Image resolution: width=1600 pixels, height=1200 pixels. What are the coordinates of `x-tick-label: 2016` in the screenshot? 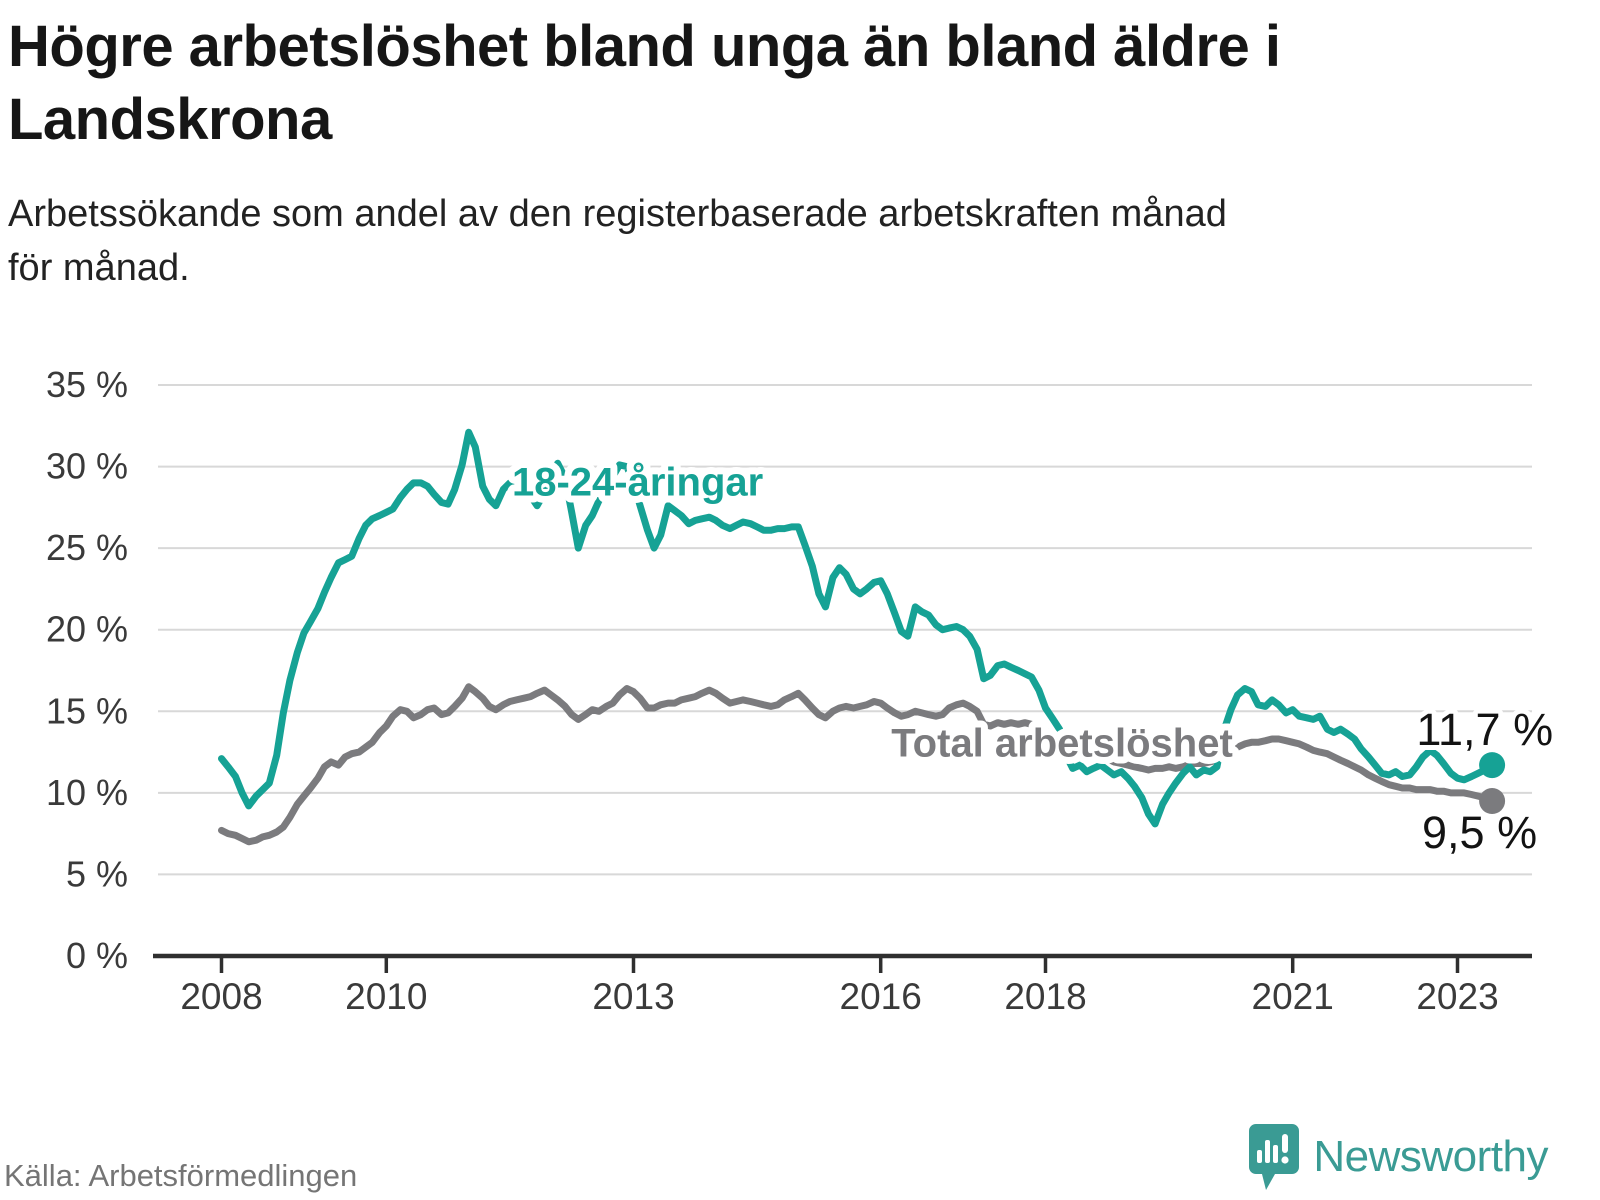 It's located at (881, 996).